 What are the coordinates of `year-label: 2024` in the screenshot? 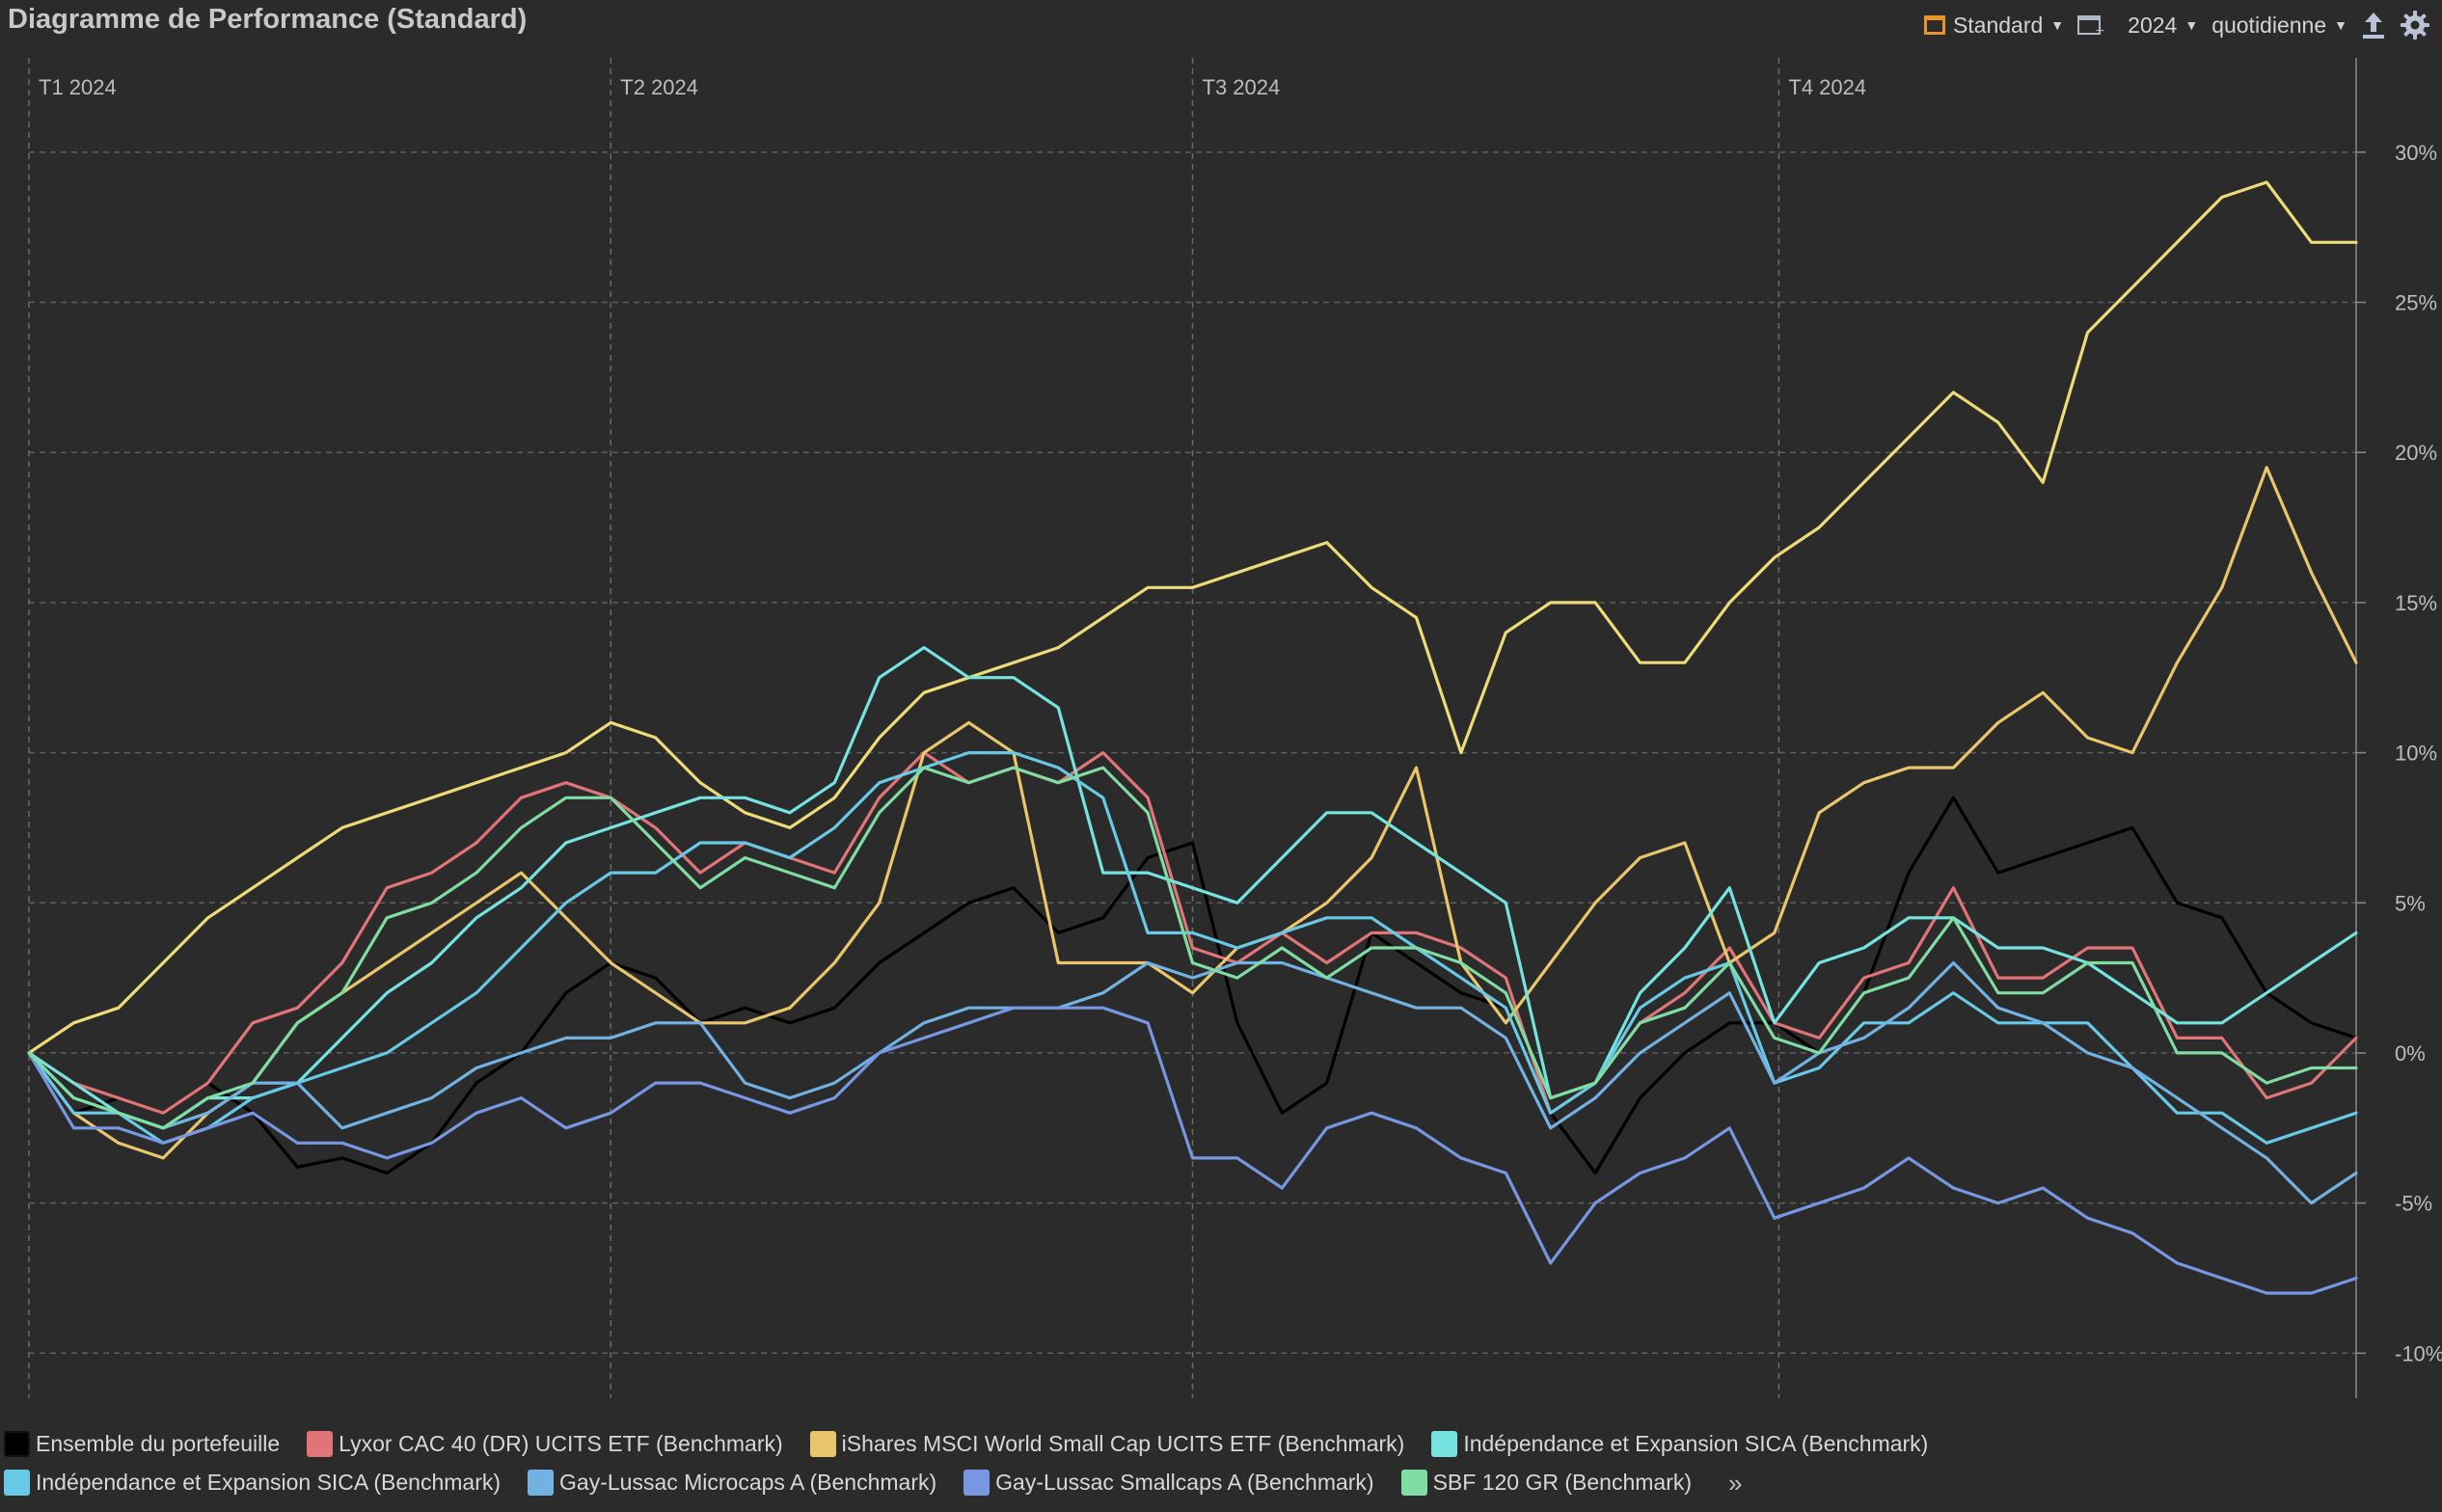 It's located at (2153, 25).